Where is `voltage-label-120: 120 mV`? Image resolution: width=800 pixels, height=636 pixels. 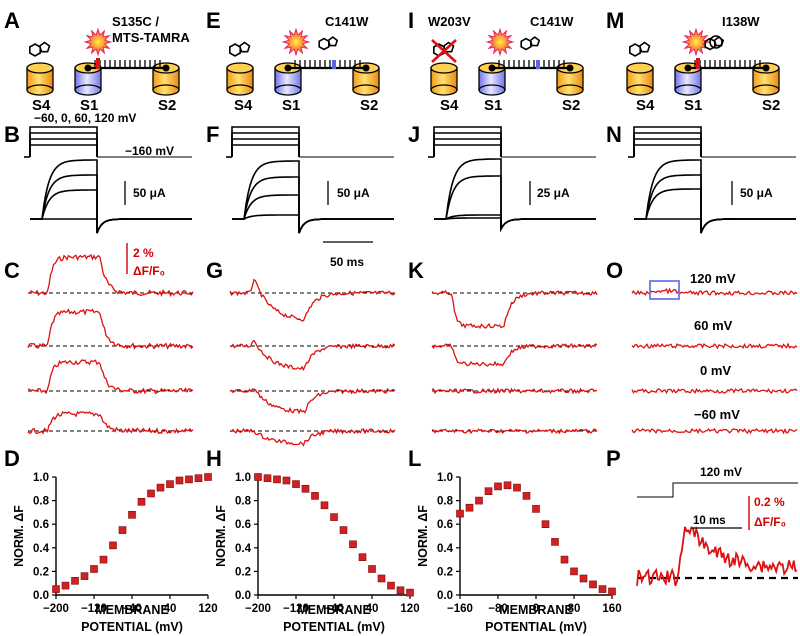
voltage-label-120: 120 mV is located at coordinates (713, 278).